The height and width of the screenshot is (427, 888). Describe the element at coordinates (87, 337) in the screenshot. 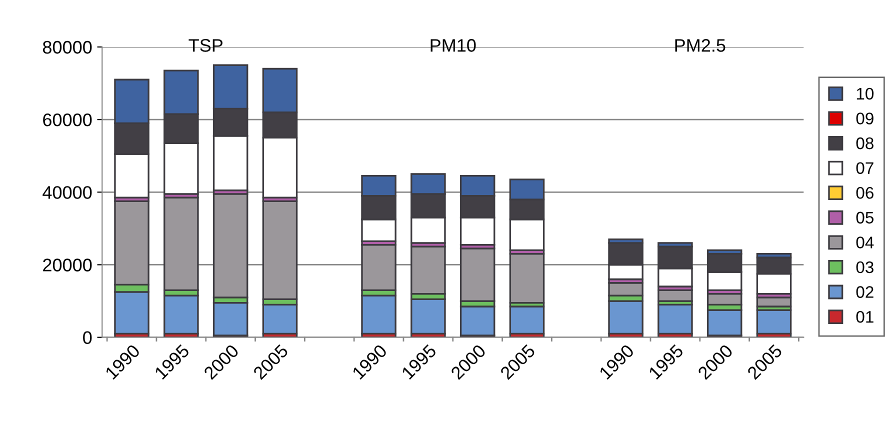

I see `y-tick-label: 0` at that location.